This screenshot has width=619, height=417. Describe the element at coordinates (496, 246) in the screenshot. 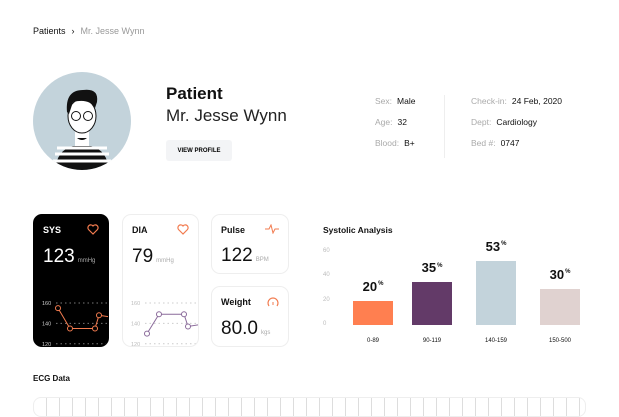

I see `bar-label: 53%` at that location.